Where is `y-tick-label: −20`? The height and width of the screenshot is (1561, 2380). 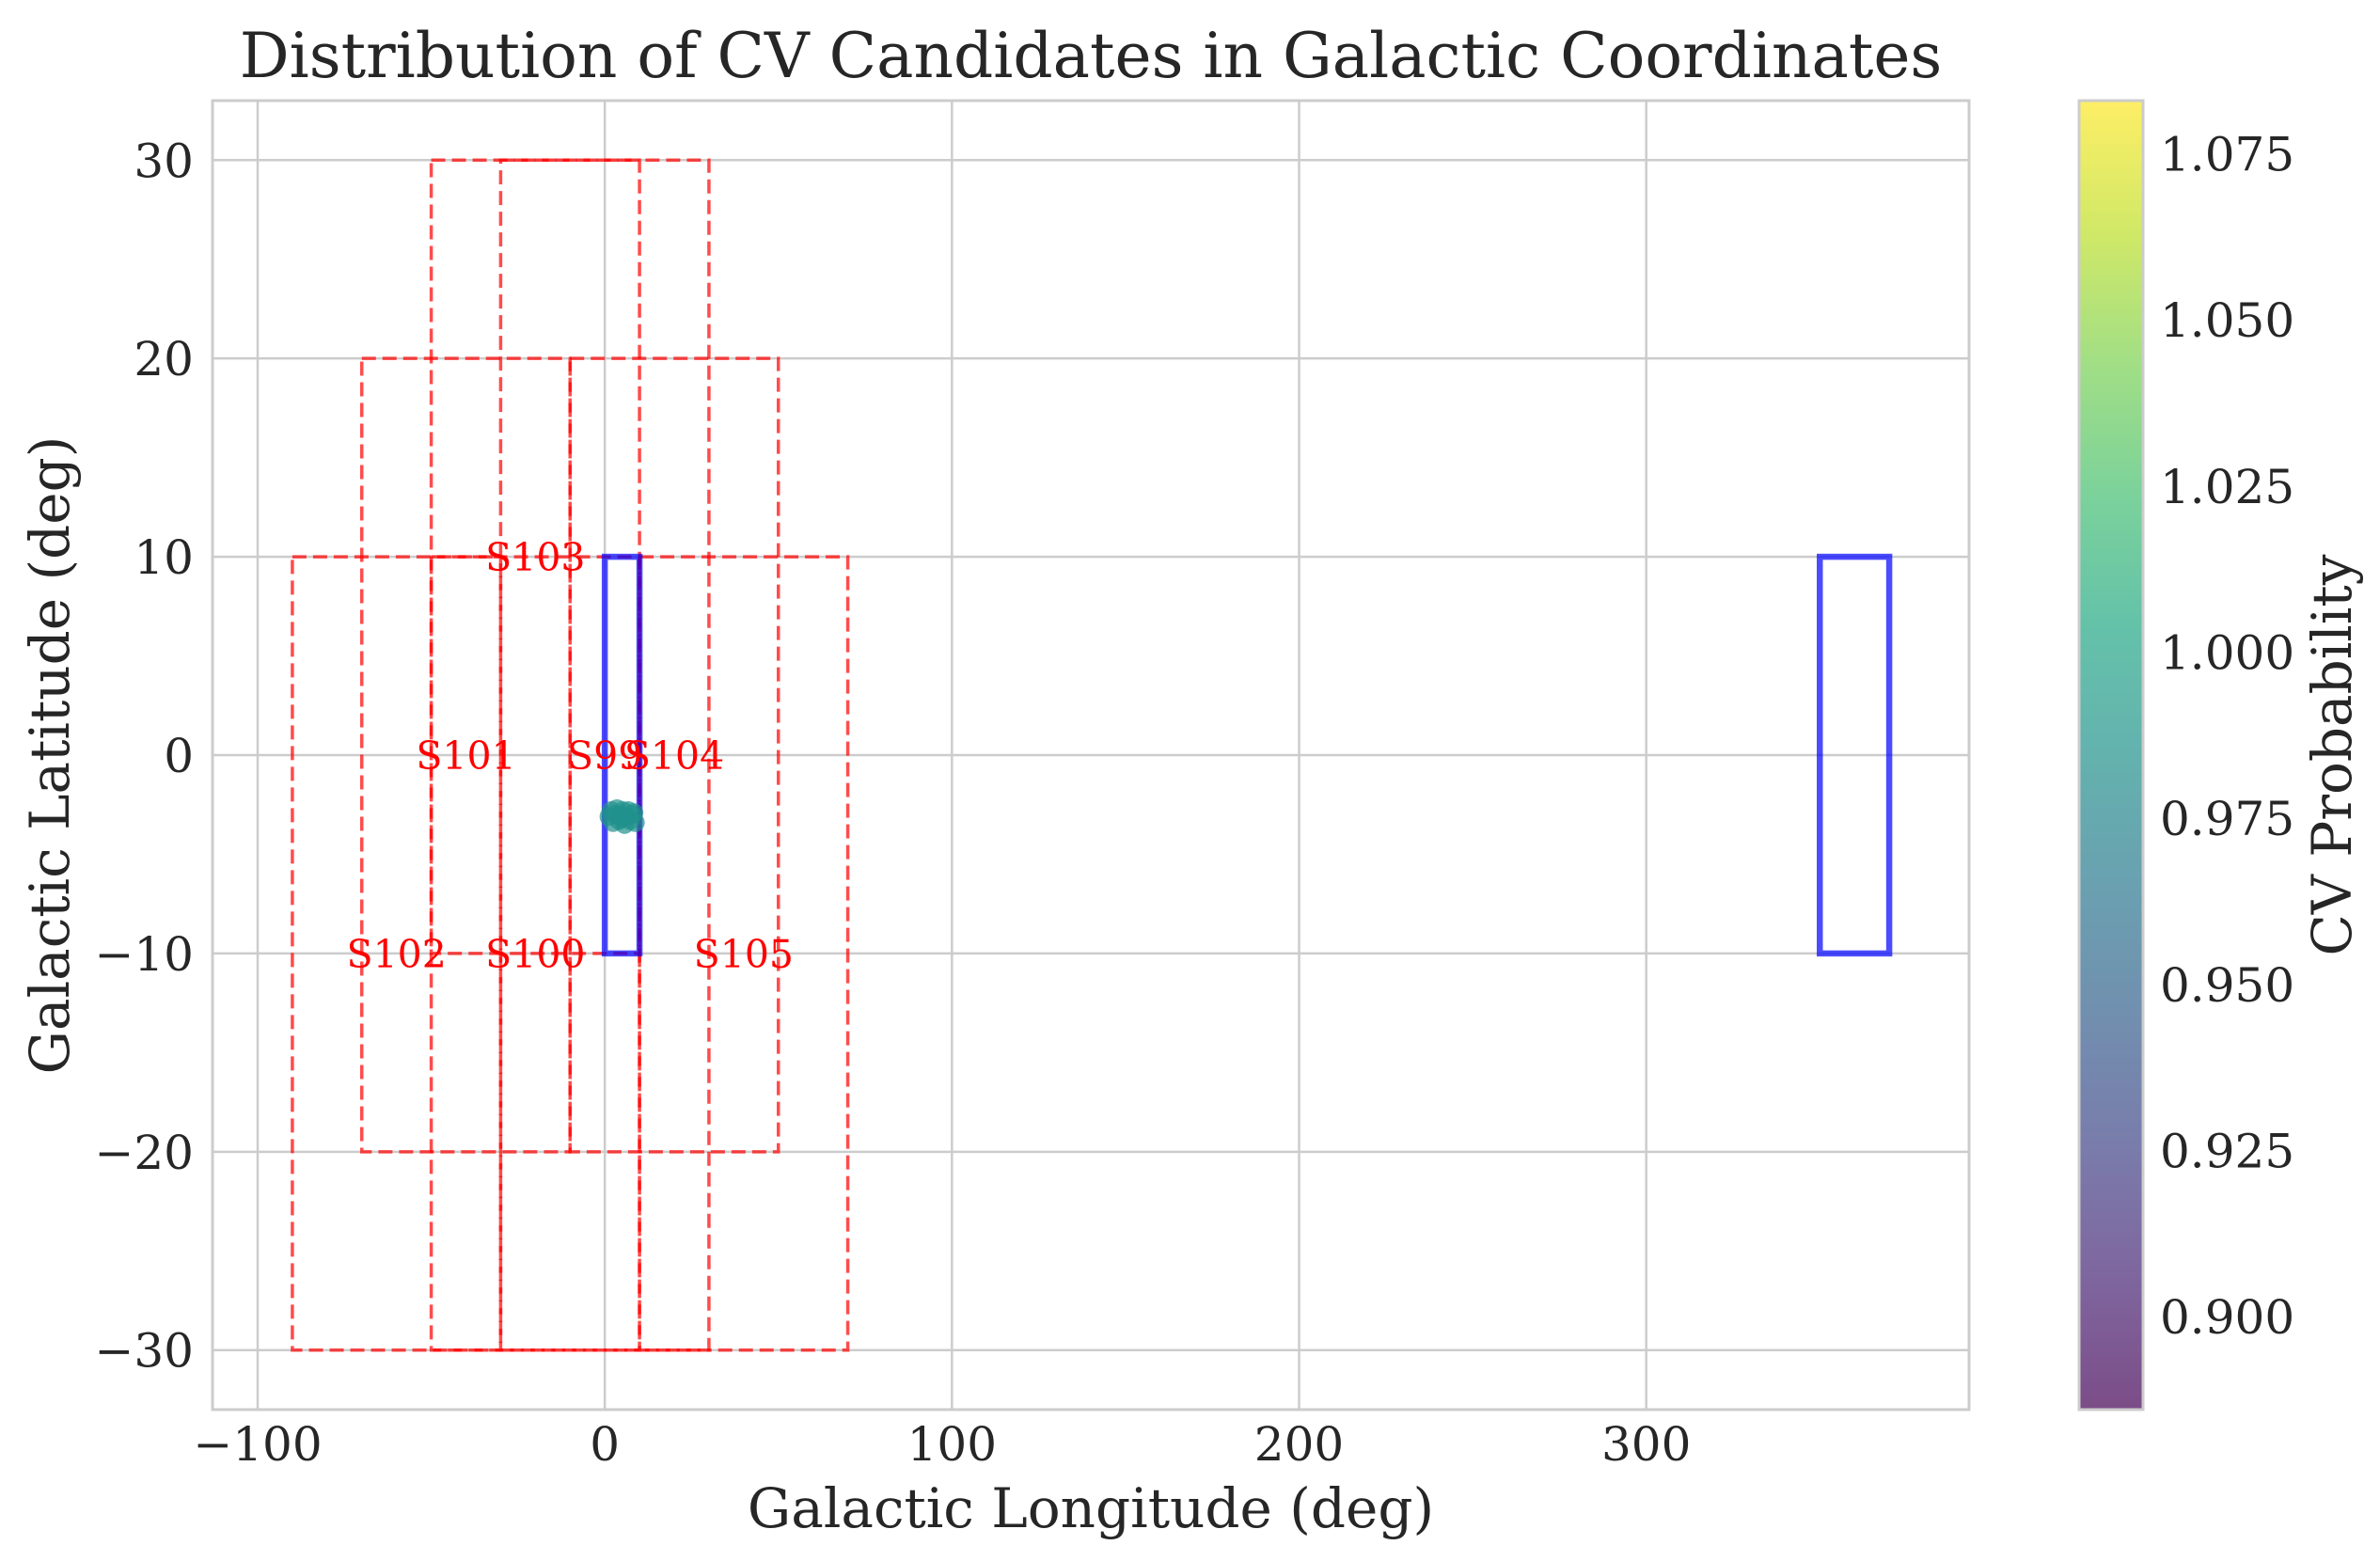 y-tick-label: −20 is located at coordinates (144, 1153).